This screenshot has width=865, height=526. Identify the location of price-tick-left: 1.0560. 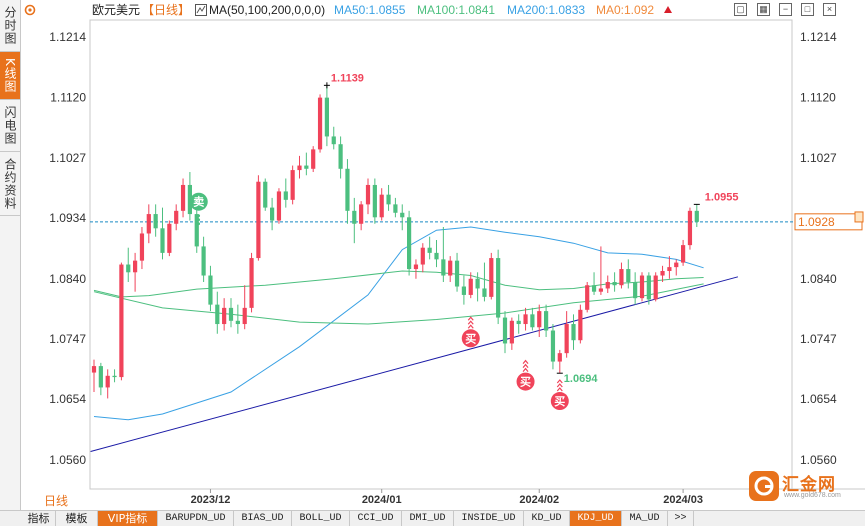
(67, 460).